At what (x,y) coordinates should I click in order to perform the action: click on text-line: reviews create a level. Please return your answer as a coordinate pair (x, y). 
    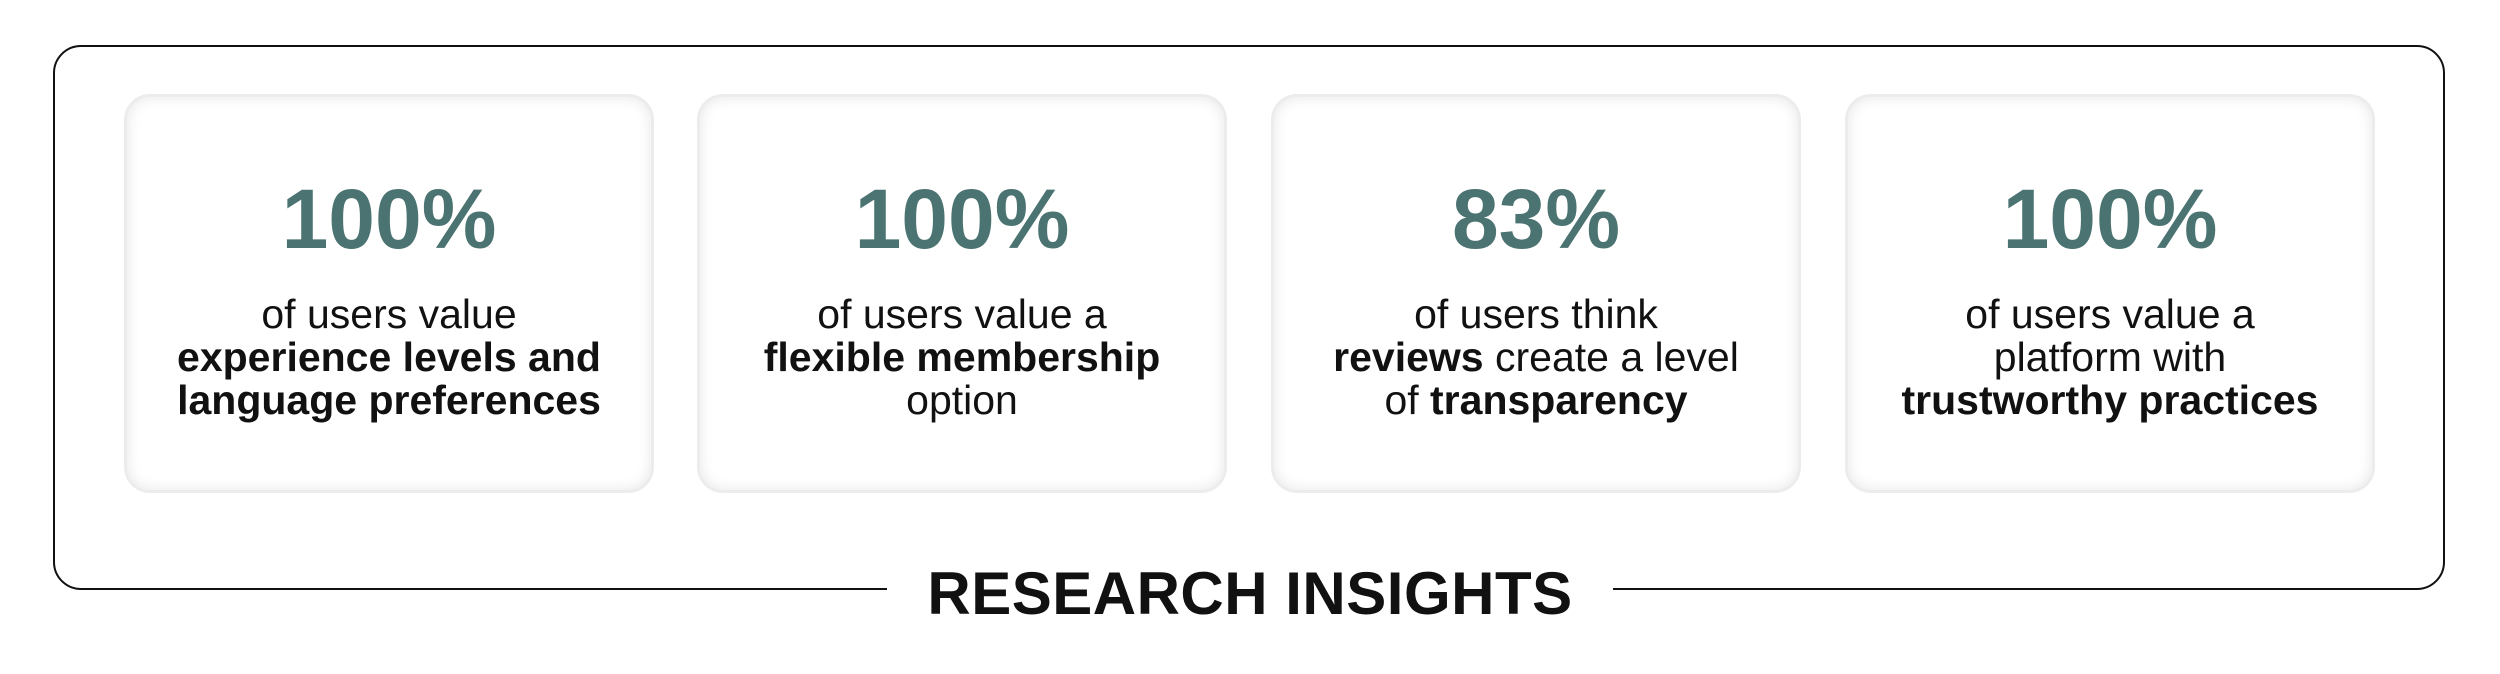
    Looking at the image, I should click on (1536, 357).